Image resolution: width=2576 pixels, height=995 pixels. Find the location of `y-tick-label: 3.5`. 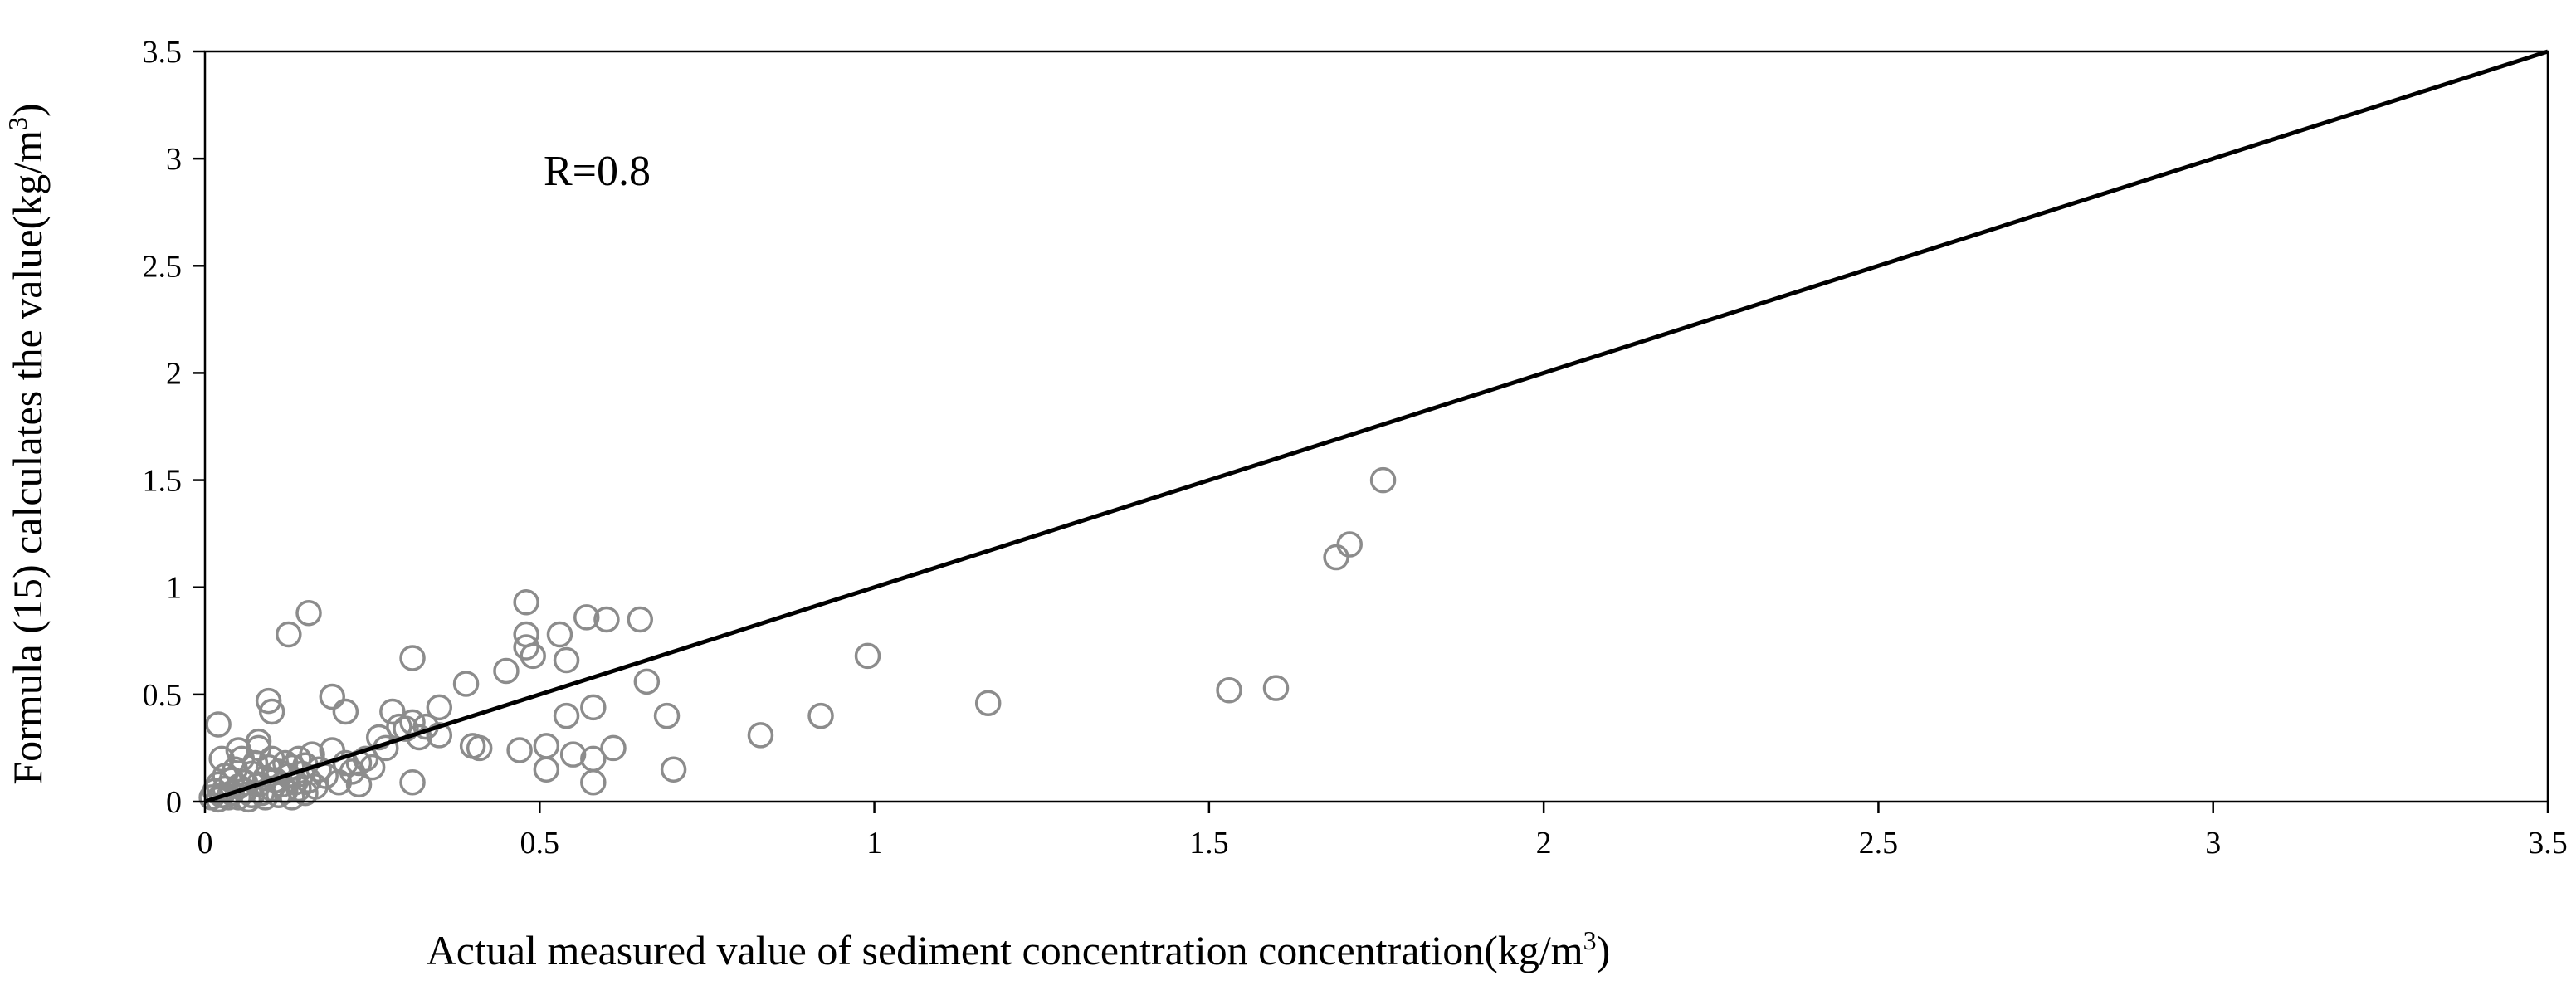

y-tick-label: 3.5 is located at coordinates (163, 53).